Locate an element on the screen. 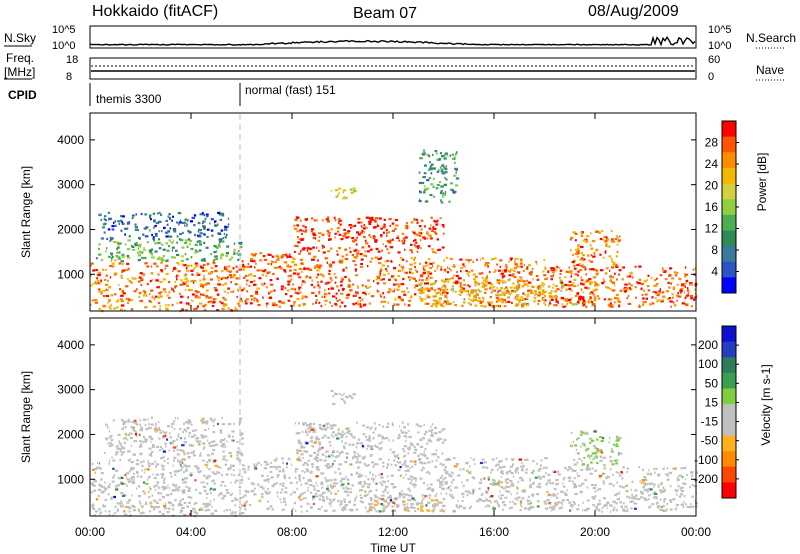  velocity-colorbar-label: Velocity [m s-1] is located at coordinates (766, 404).